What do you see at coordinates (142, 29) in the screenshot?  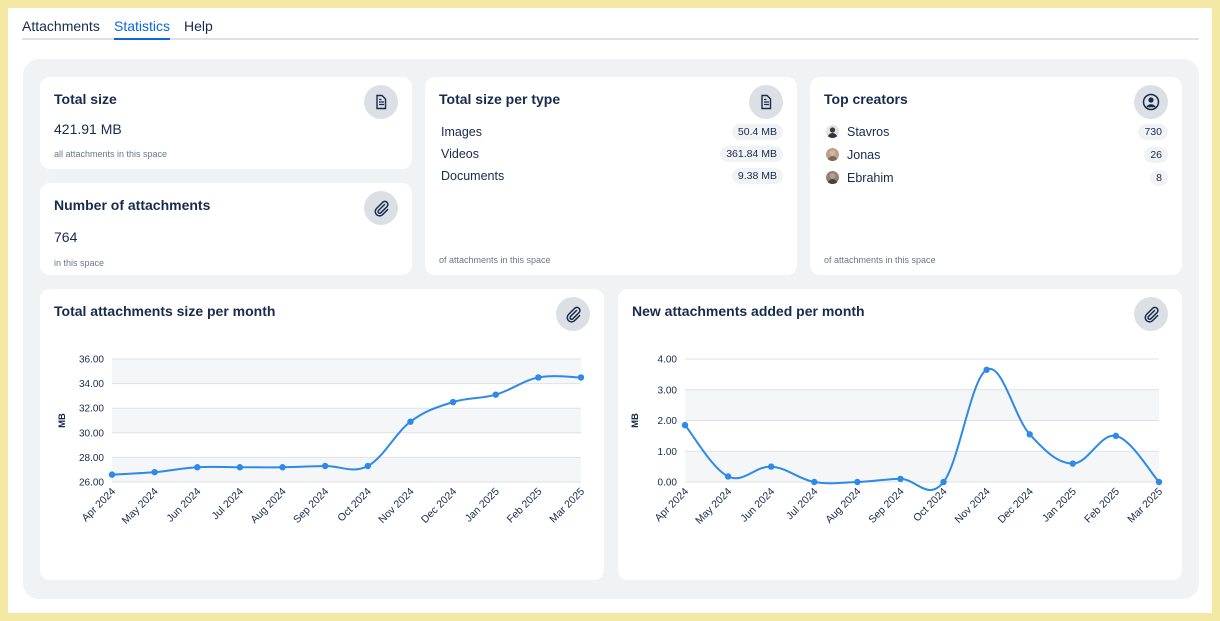 I see `tab-statistics: Statistics` at bounding box center [142, 29].